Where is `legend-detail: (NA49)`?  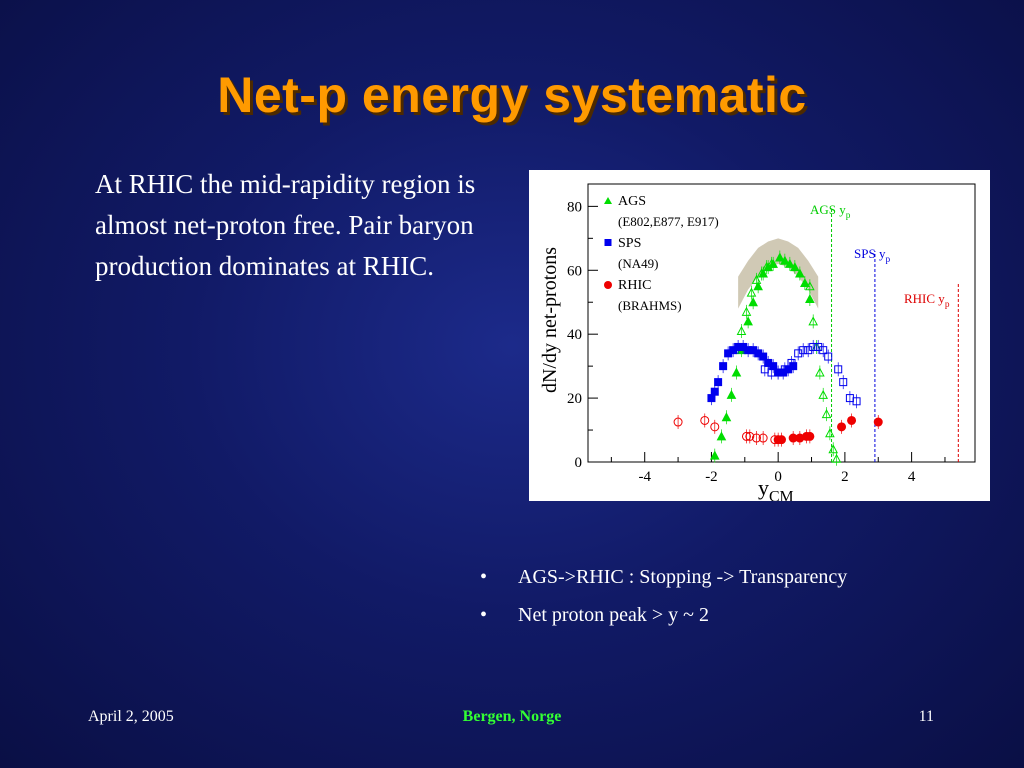 legend-detail: (NA49) is located at coordinates (638, 263).